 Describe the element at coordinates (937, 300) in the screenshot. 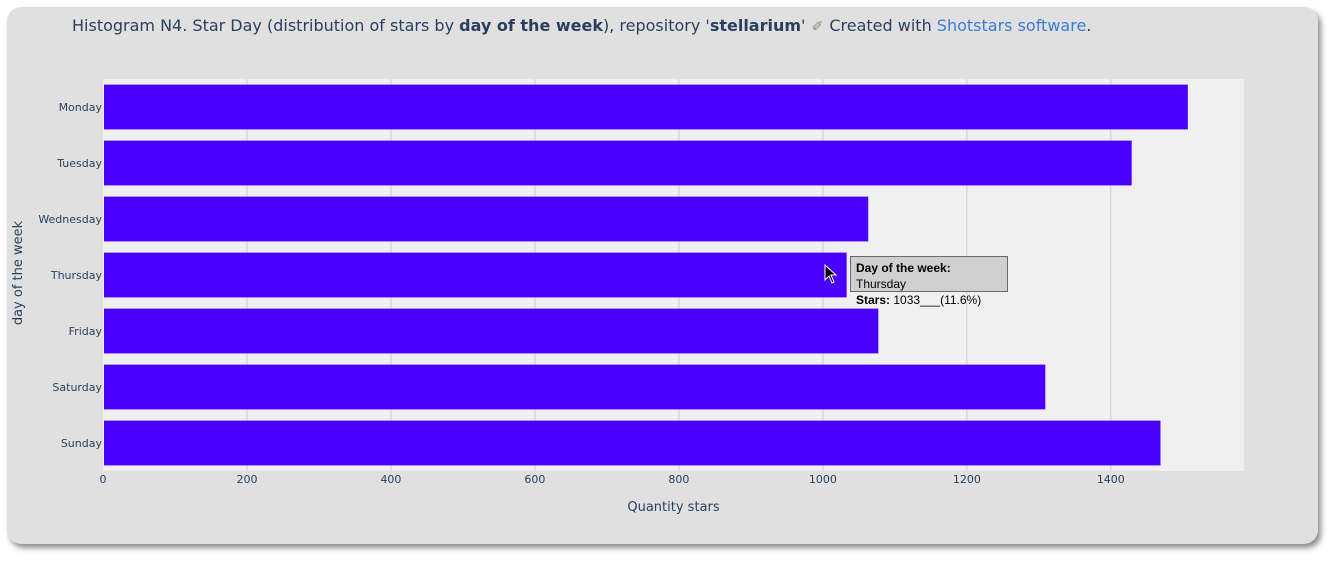

I see `tooltip-stars-value: 1033___(11.6%)` at that location.